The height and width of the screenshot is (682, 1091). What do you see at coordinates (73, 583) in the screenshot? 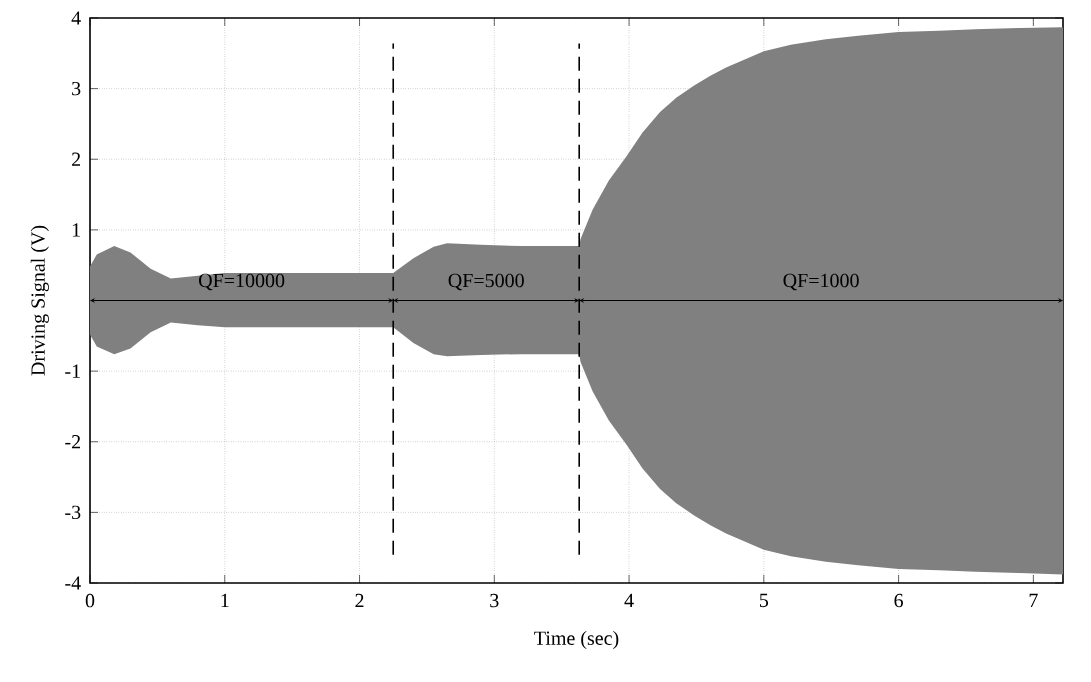
I see `y-tick-label: -4` at bounding box center [73, 583].